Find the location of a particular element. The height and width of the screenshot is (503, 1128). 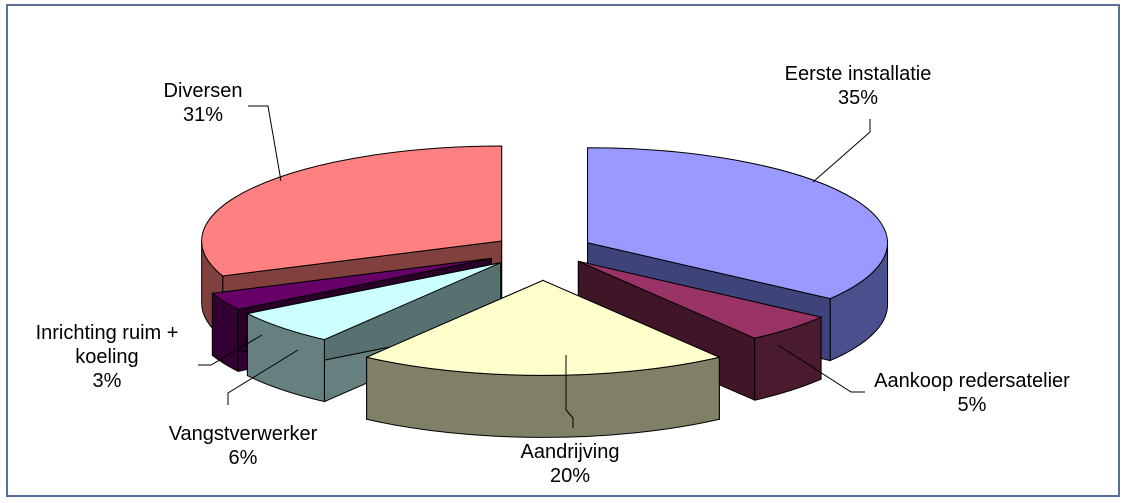

data-label-value: 3% is located at coordinates (107, 381).